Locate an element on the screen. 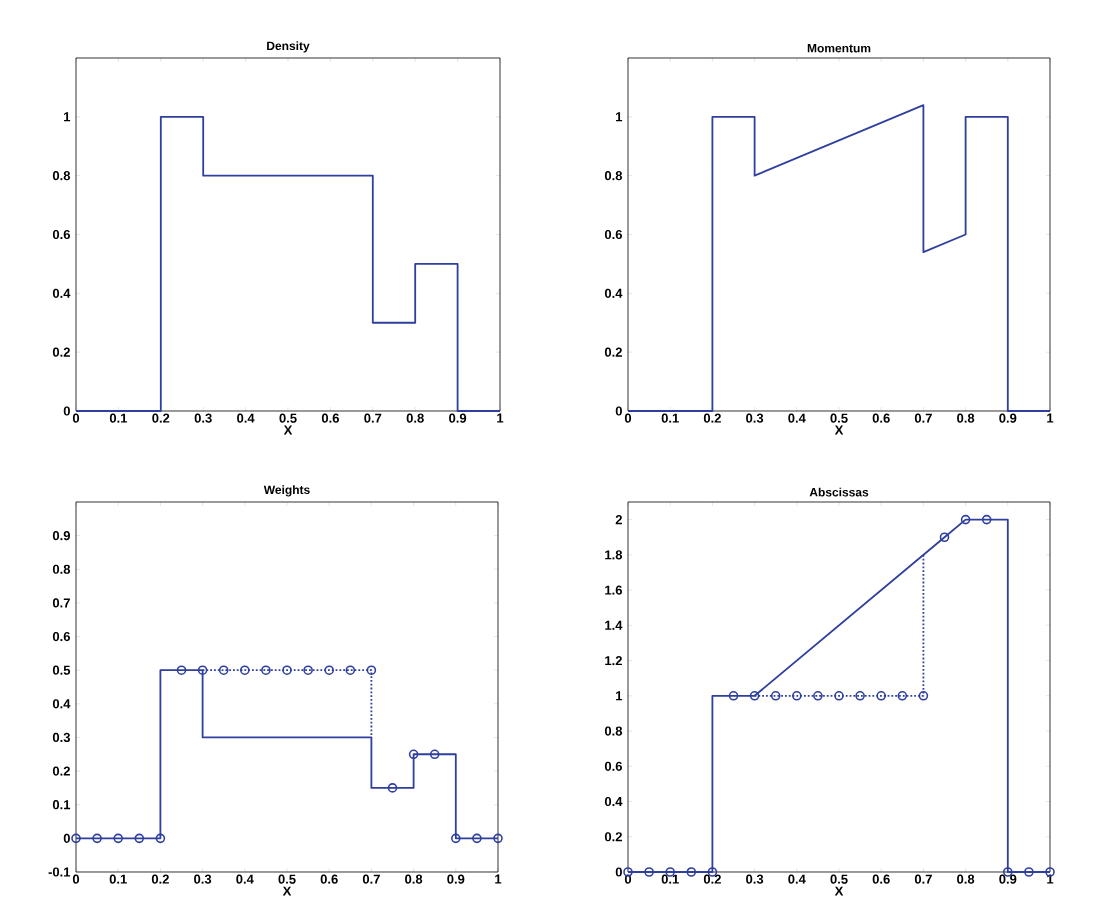 The height and width of the screenshot is (922, 1096). line-series is located at coordinates (287, 754).